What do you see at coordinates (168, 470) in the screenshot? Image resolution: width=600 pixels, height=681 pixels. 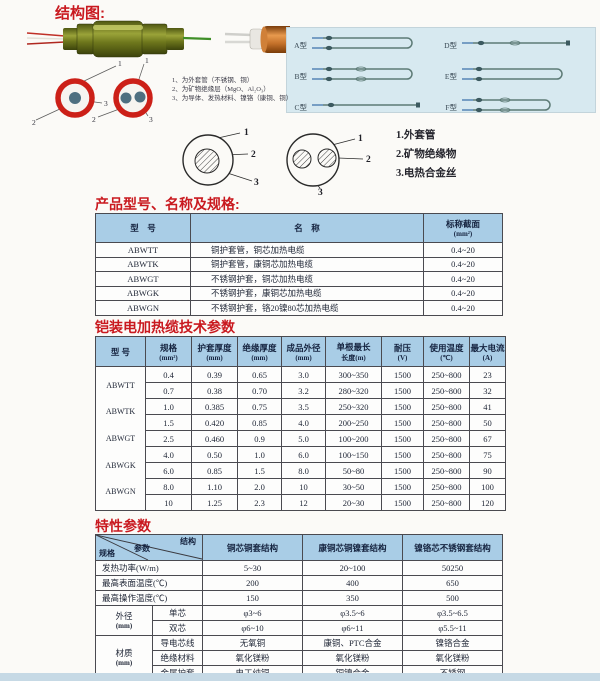 I see `value-cell: 6.0` at bounding box center [168, 470].